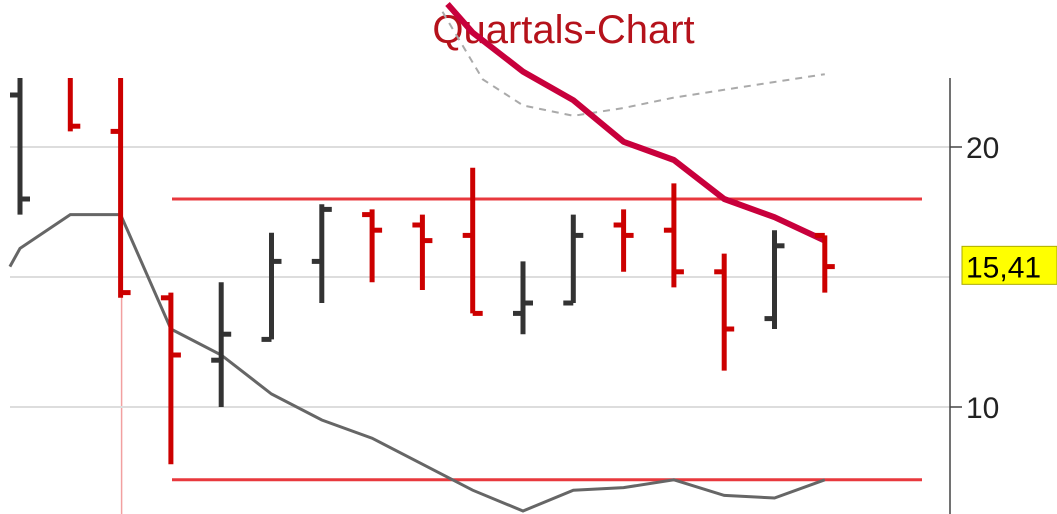 The height and width of the screenshot is (514, 1057). I want to click on y-axis: 10 20 15,41, so click(1003, 296).